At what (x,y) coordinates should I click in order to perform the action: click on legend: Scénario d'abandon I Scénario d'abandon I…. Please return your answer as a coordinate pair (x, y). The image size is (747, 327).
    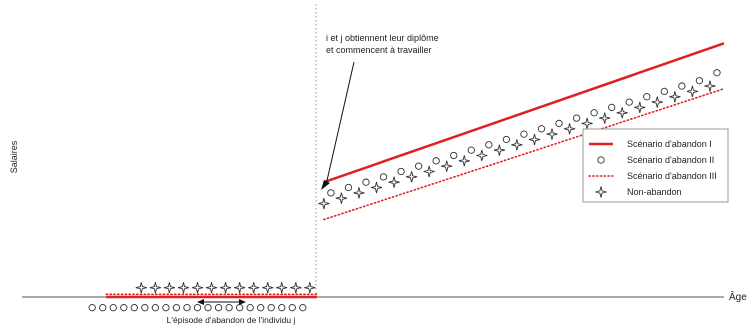
    Looking at the image, I should click on (655, 165).